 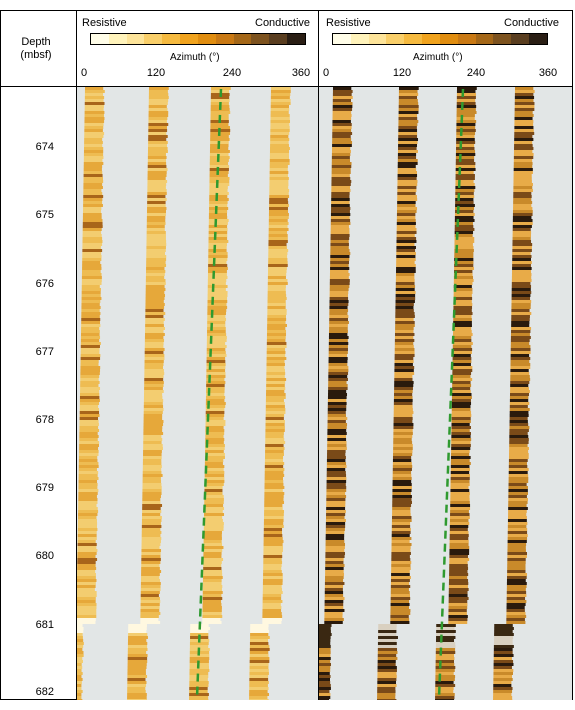 What do you see at coordinates (44, 284) in the screenshot?
I see `depth-tick-label: 676` at bounding box center [44, 284].